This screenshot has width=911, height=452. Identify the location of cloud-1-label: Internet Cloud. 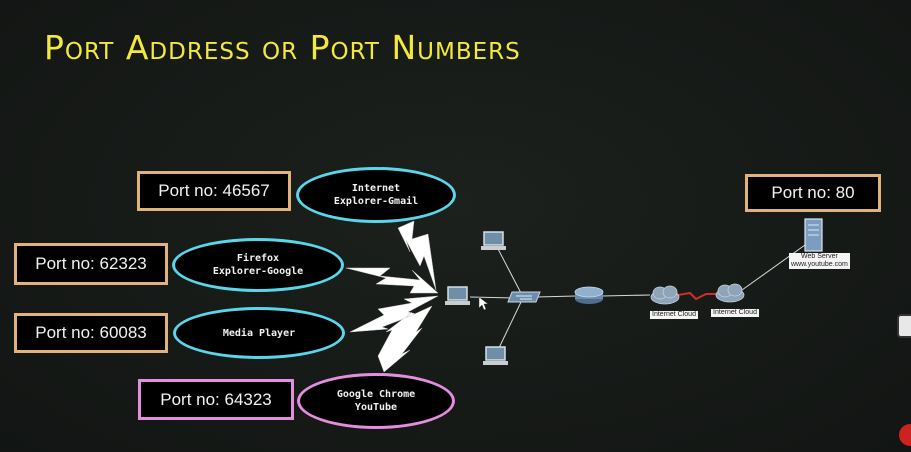
(674, 315).